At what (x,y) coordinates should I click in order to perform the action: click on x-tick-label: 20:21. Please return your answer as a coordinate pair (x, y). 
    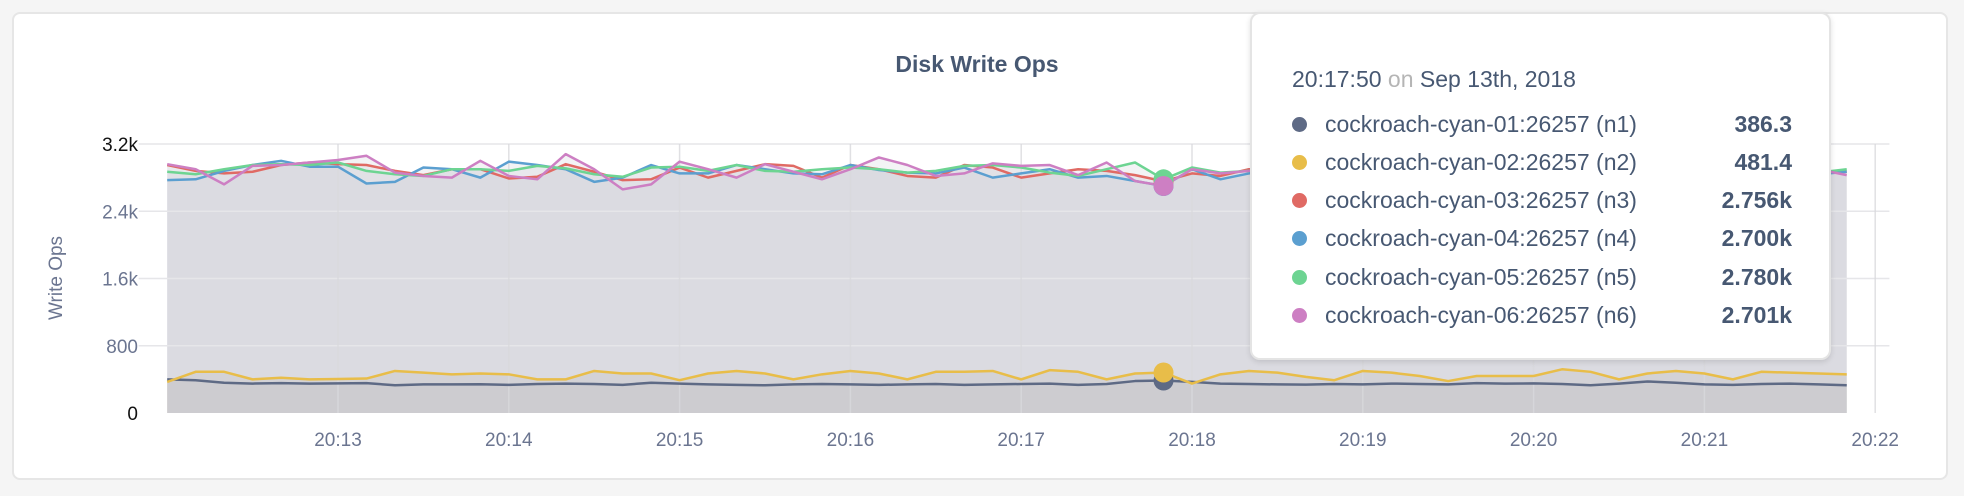
    Looking at the image, I should click on (1705, 440).